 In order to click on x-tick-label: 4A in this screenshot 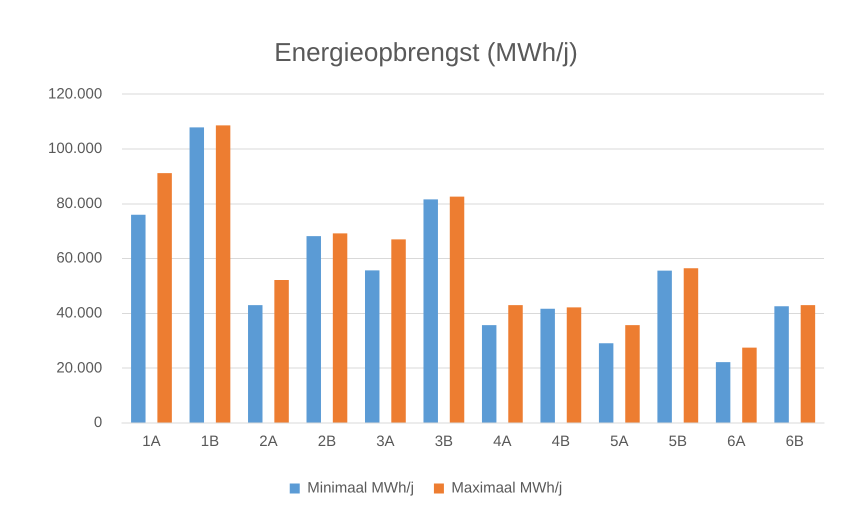, I will do `click(502, 441)`.